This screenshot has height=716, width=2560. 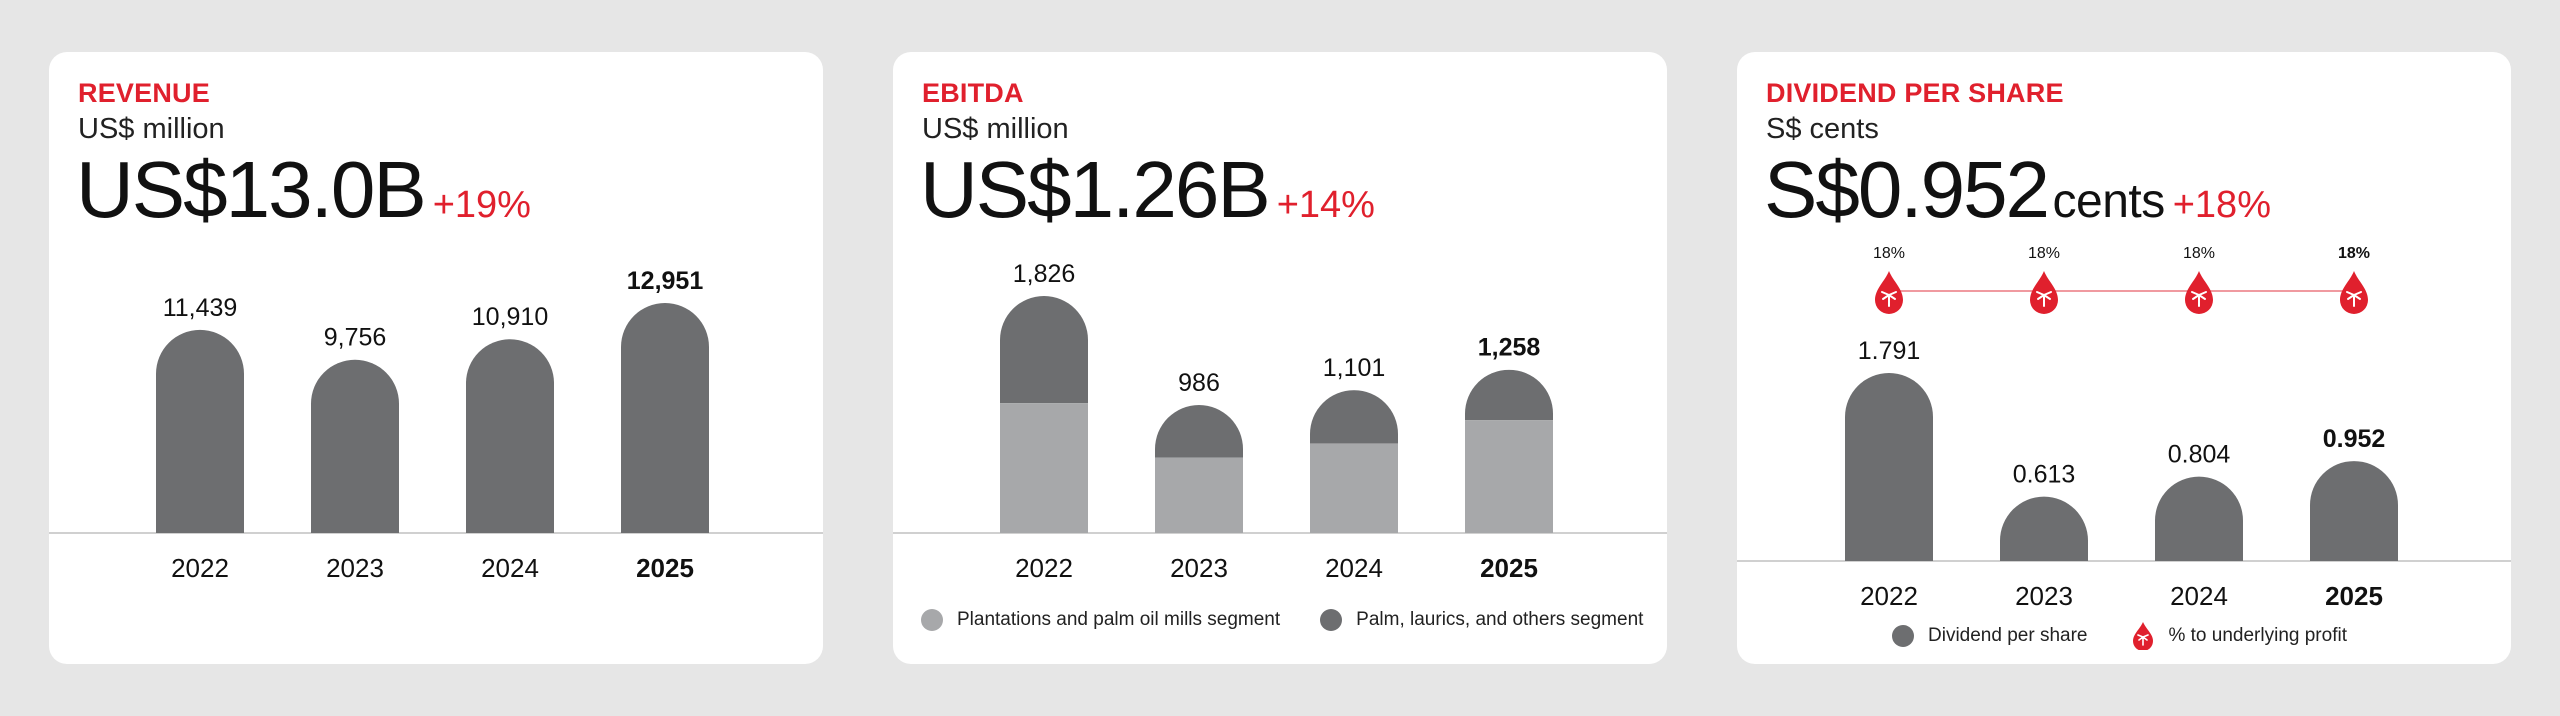 I want to click on value-label: 1,101, so click(x=1354, y=368).